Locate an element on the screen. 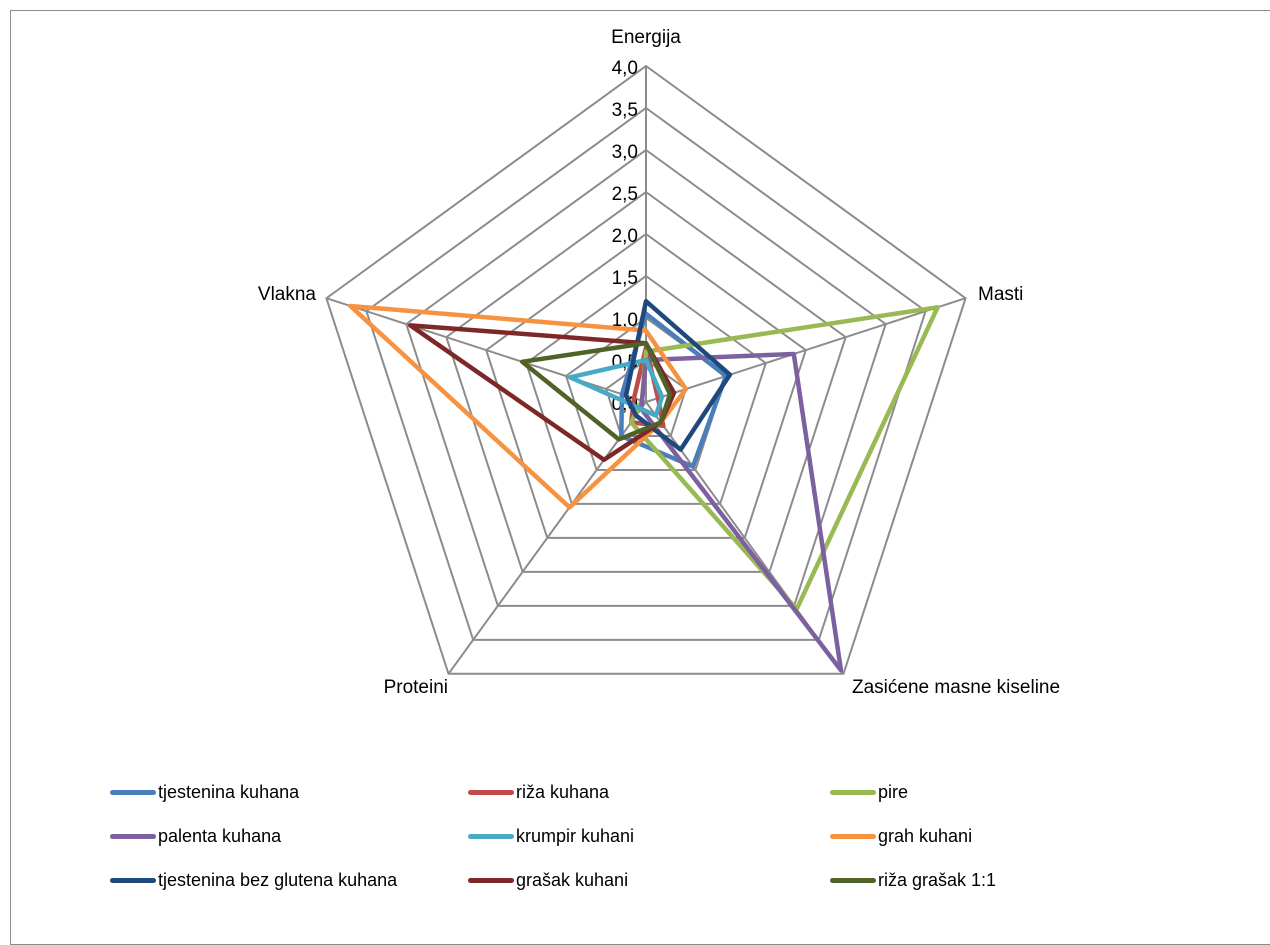 Image resolution: width=1270 pixels, height=945 pixels. tick-label: 1,0 is located at coordinates (625, 320).